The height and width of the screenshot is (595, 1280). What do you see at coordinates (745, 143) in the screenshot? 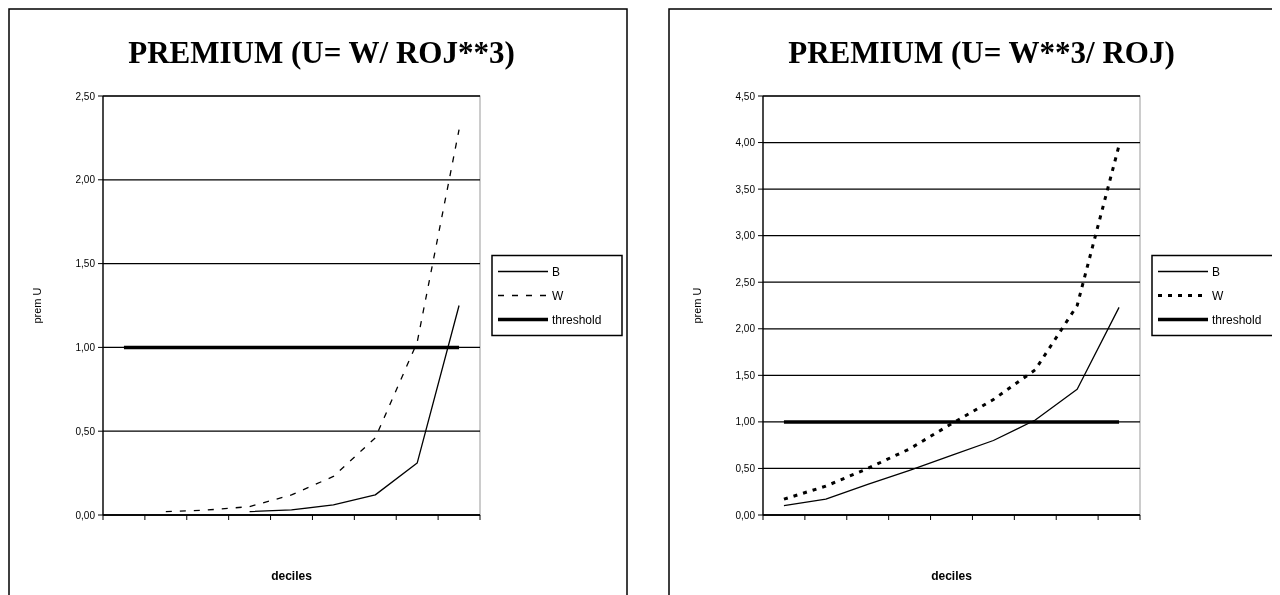
I see `y-tick-label: 4,00` at bounding box center [745, 143].